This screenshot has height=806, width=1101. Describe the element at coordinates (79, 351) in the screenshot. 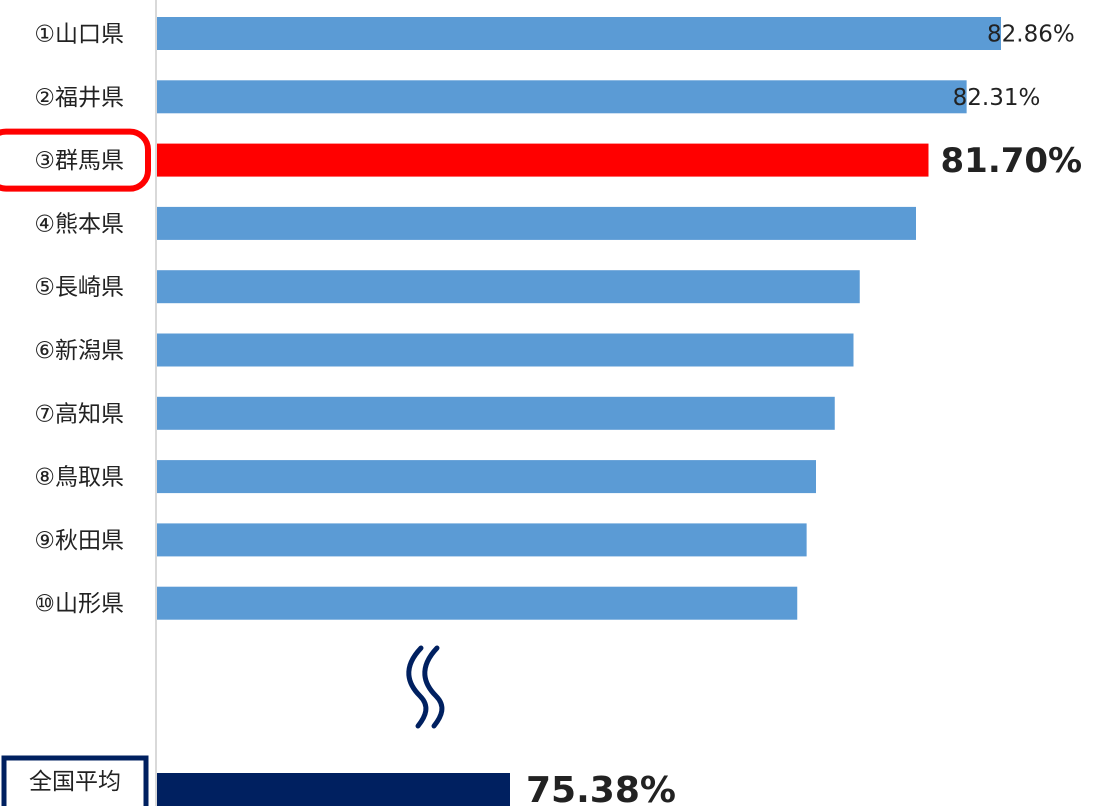

I see `category-label: ⑥新潟県` at that location.